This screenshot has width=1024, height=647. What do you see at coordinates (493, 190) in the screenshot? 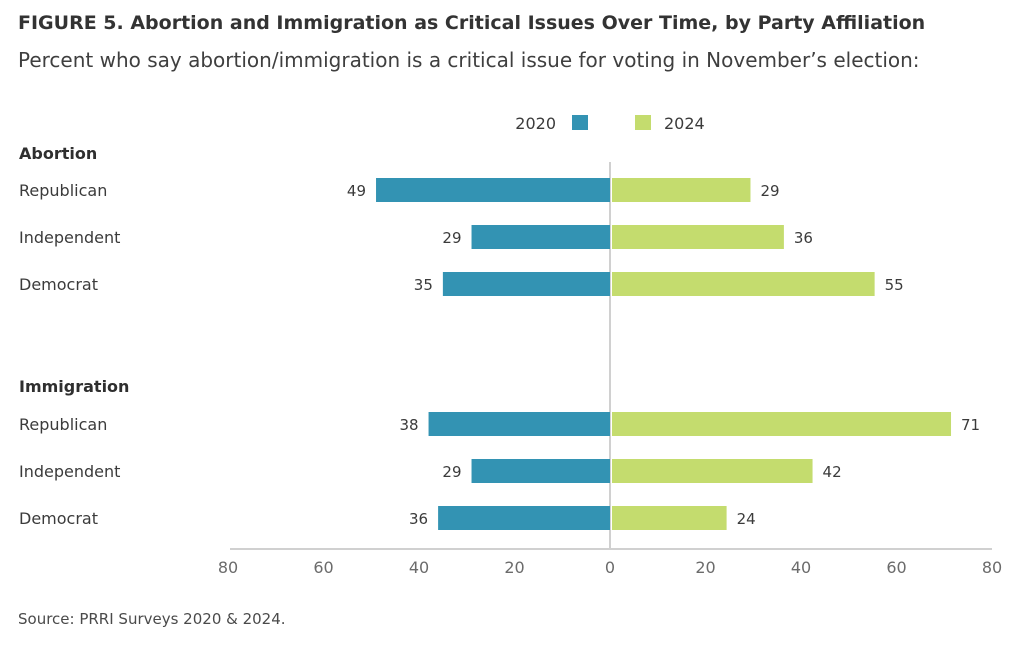
I see `bar-2020-abortion-republican` at bounding box center [493, 190].